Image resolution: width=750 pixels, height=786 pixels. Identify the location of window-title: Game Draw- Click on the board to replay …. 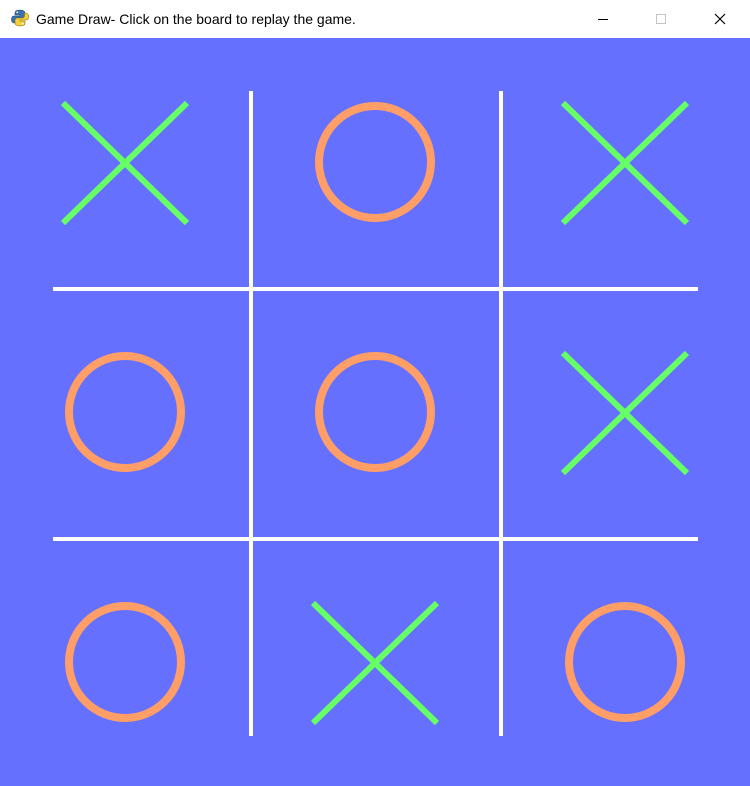
(196, 19).